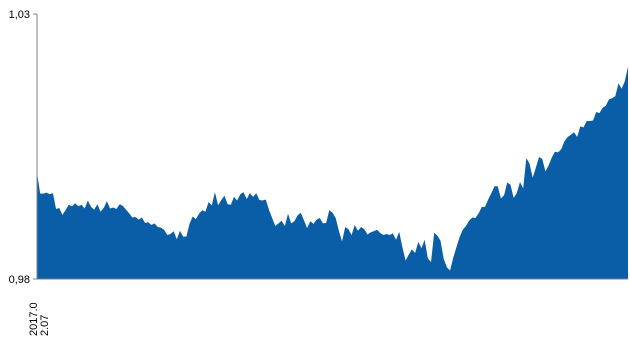  I want to click on x-tick-label-line1: 2017.0, so click(34, 319).